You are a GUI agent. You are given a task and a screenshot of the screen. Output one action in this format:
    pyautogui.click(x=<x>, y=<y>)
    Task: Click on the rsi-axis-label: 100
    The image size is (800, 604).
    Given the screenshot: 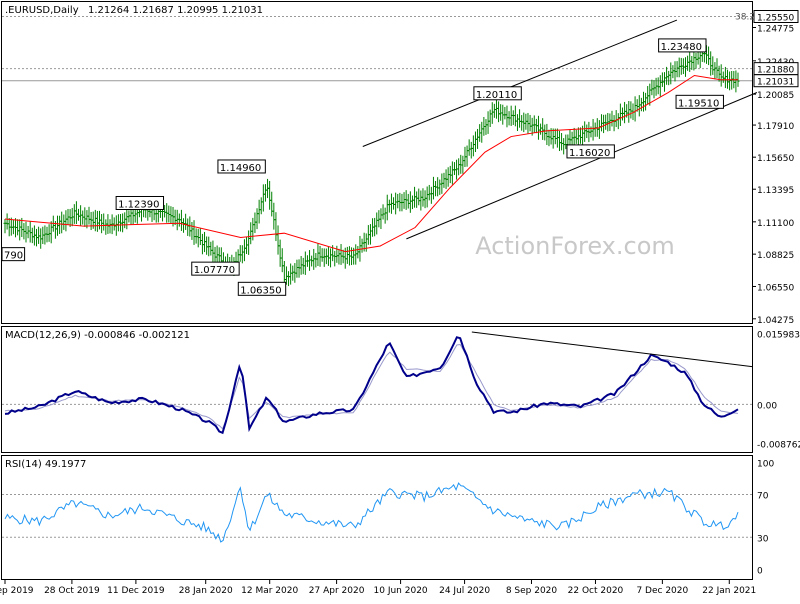 What is the action you would take?
    pyautogui.click(x=765, y=464)
    